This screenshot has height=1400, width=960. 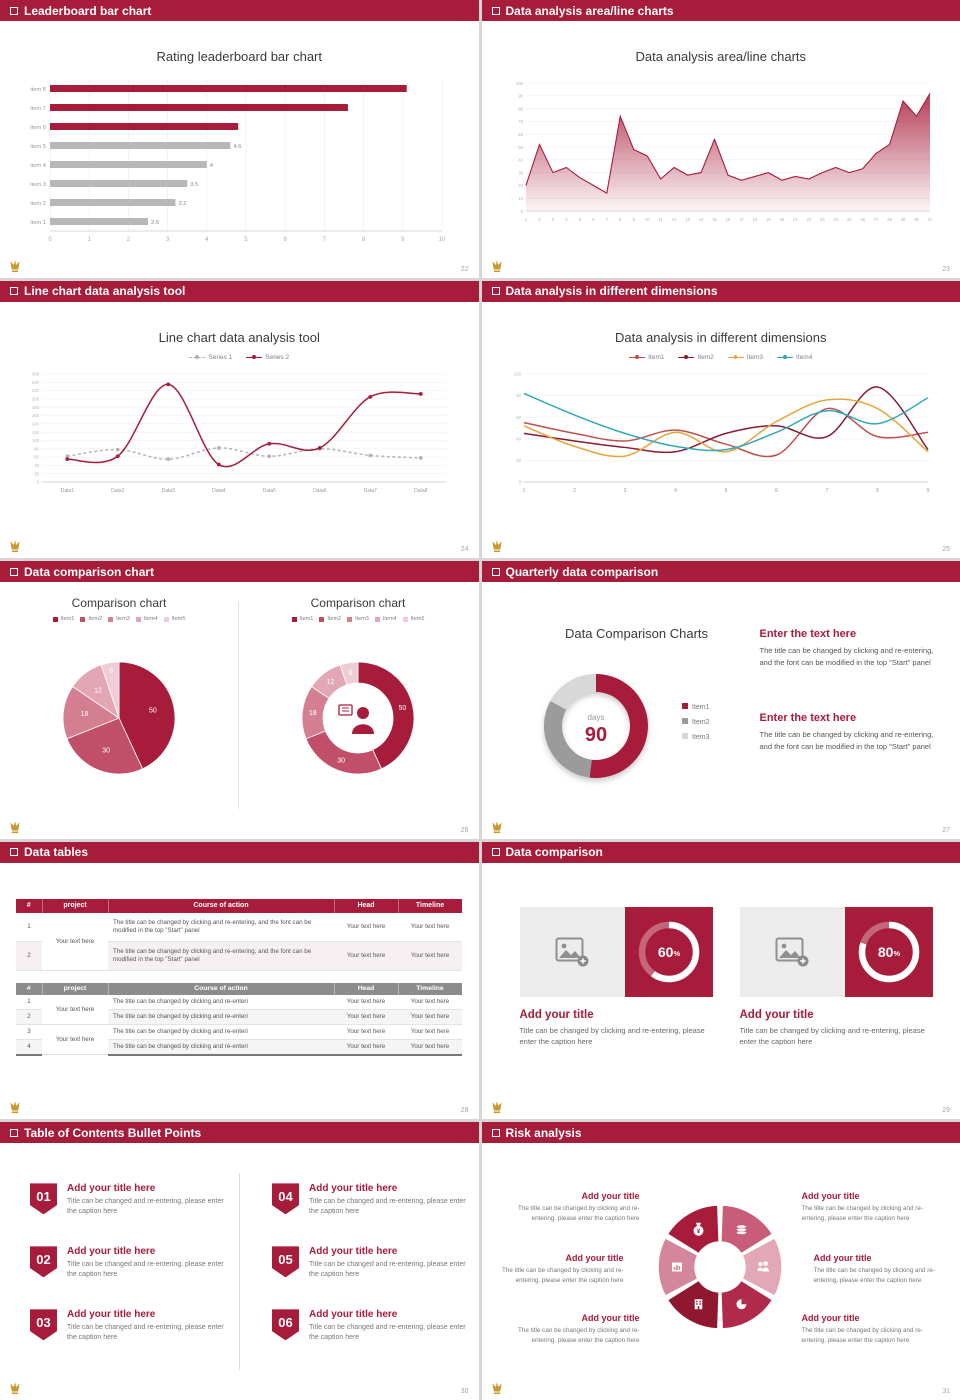 I want to click on table-header-cell: project, so click(x=75, y=905).